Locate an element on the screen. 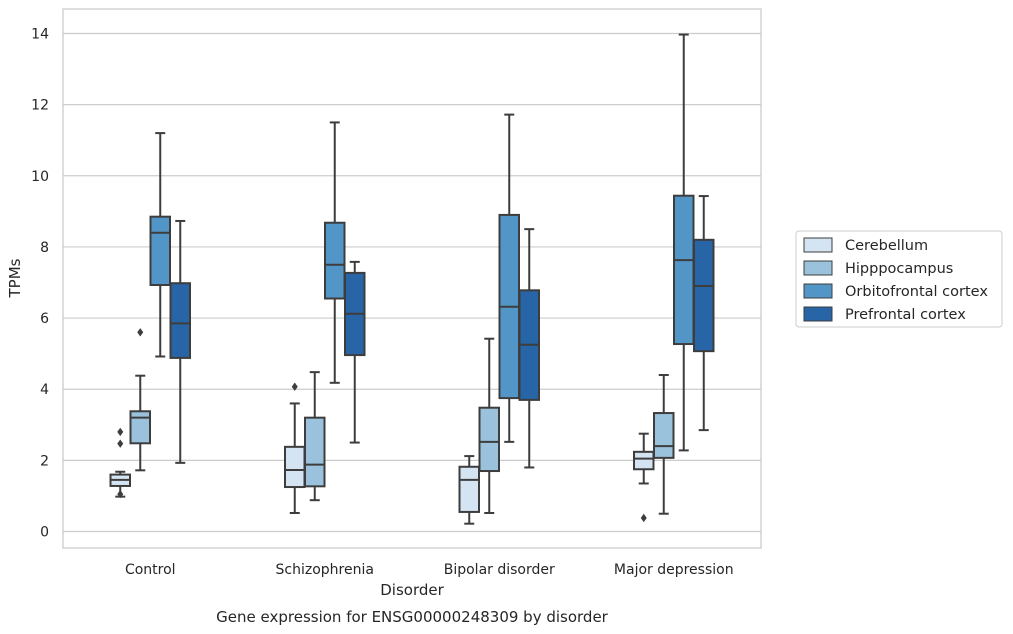 The height and width of the screenshot is (634, 1013). y-tick-label: 12 is located at coordinates (40, 106).